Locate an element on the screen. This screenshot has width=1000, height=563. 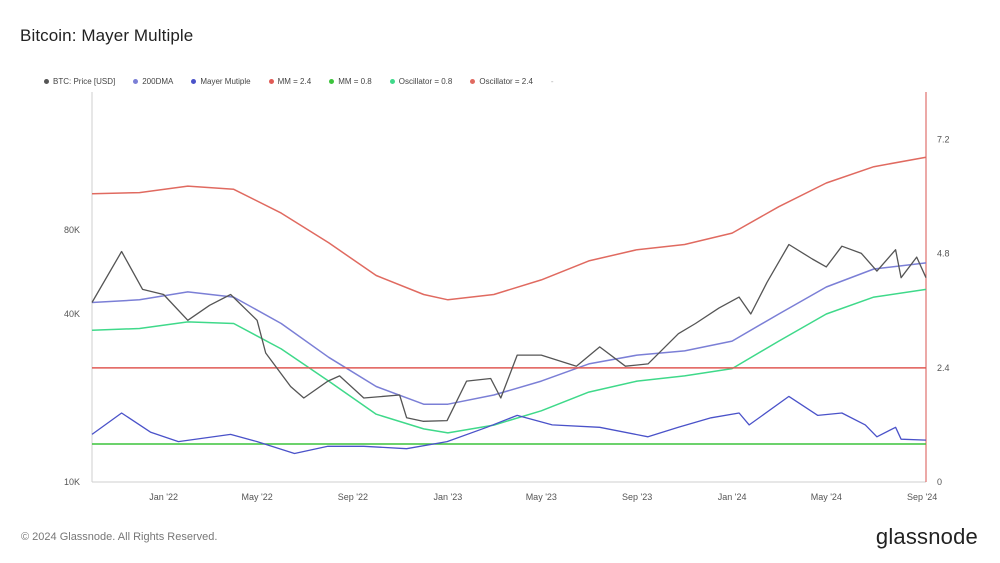
x-tick-label: Sep '24 is located at coordinates (922, 497).